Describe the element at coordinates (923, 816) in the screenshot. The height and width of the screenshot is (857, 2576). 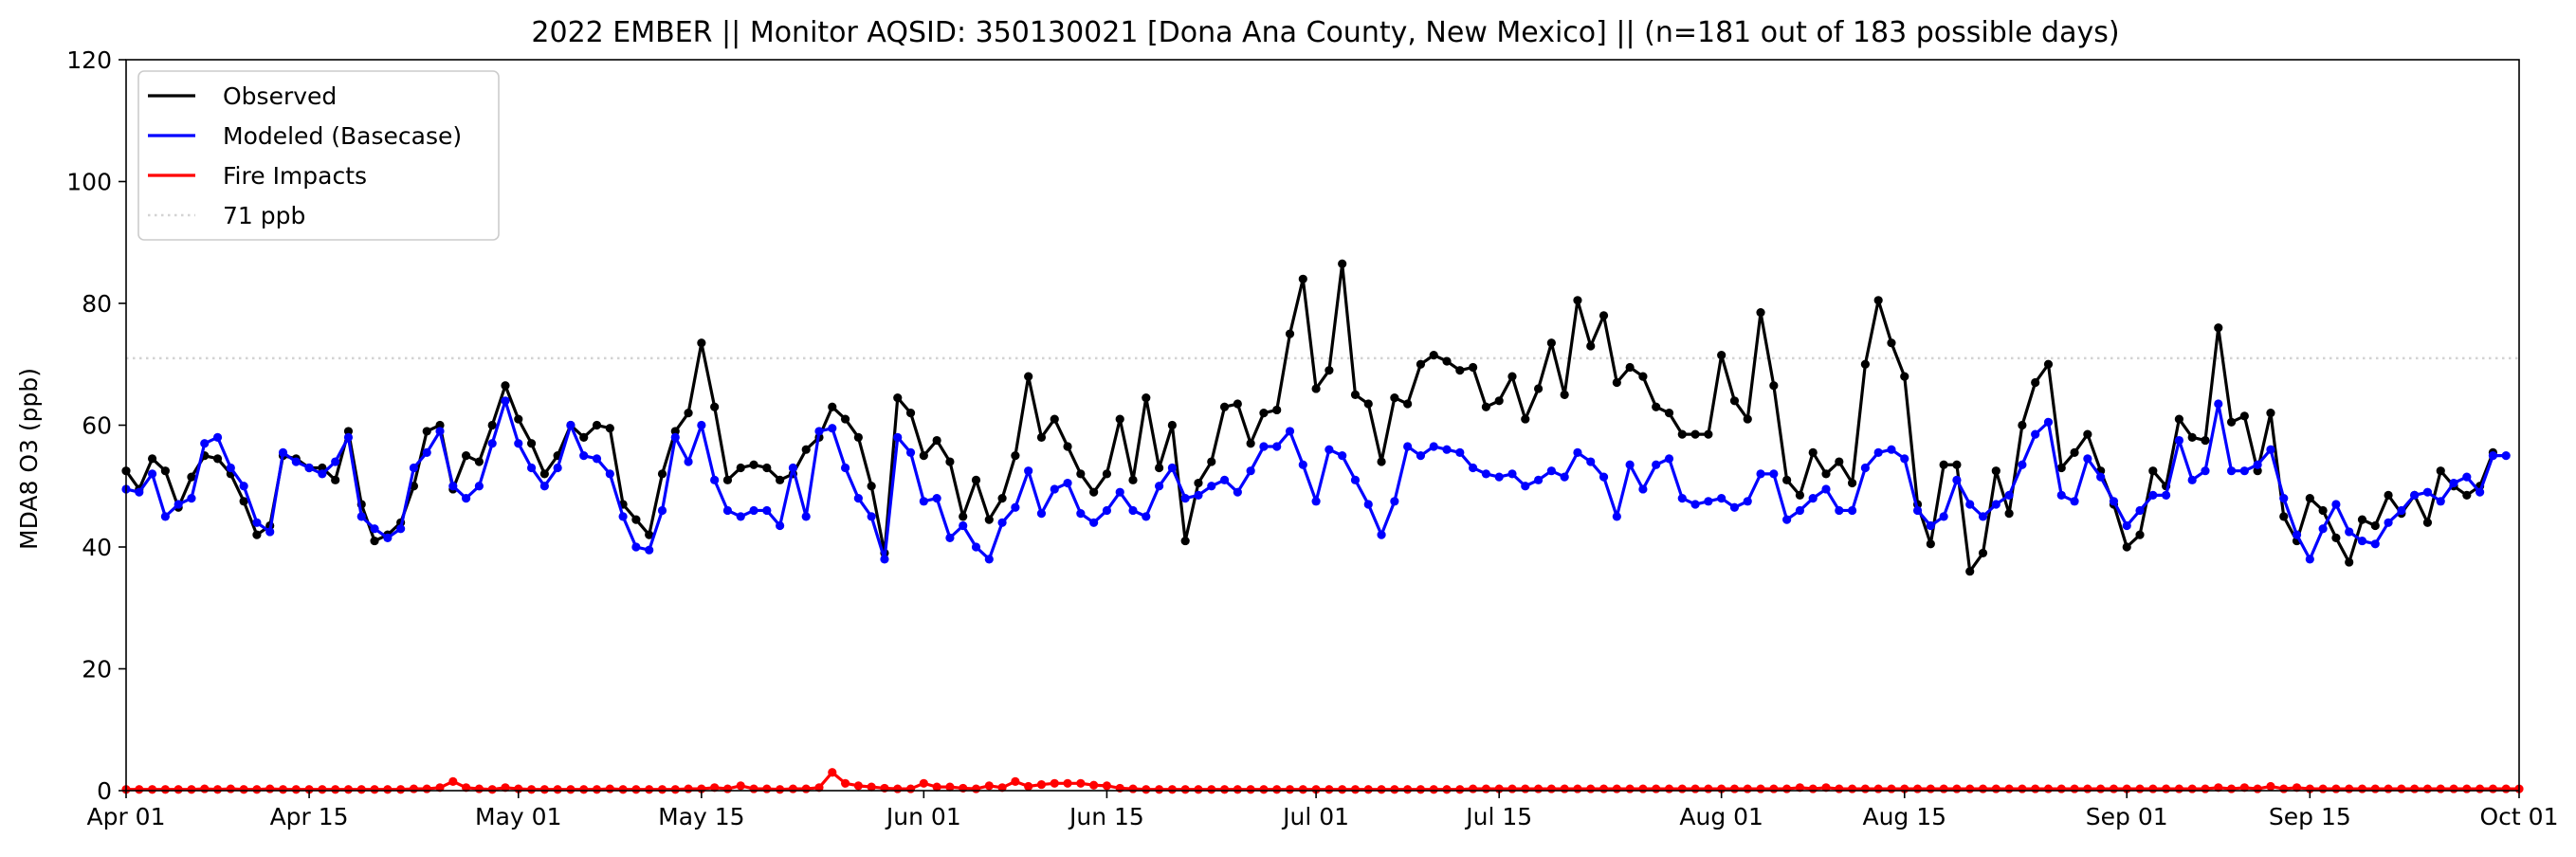
I see `x-tick-label: Jun 01` at that location.